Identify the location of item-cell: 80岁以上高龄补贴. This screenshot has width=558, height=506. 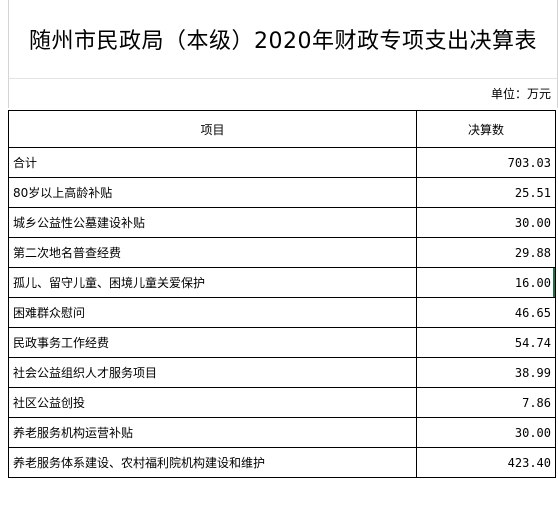
(212, 192).